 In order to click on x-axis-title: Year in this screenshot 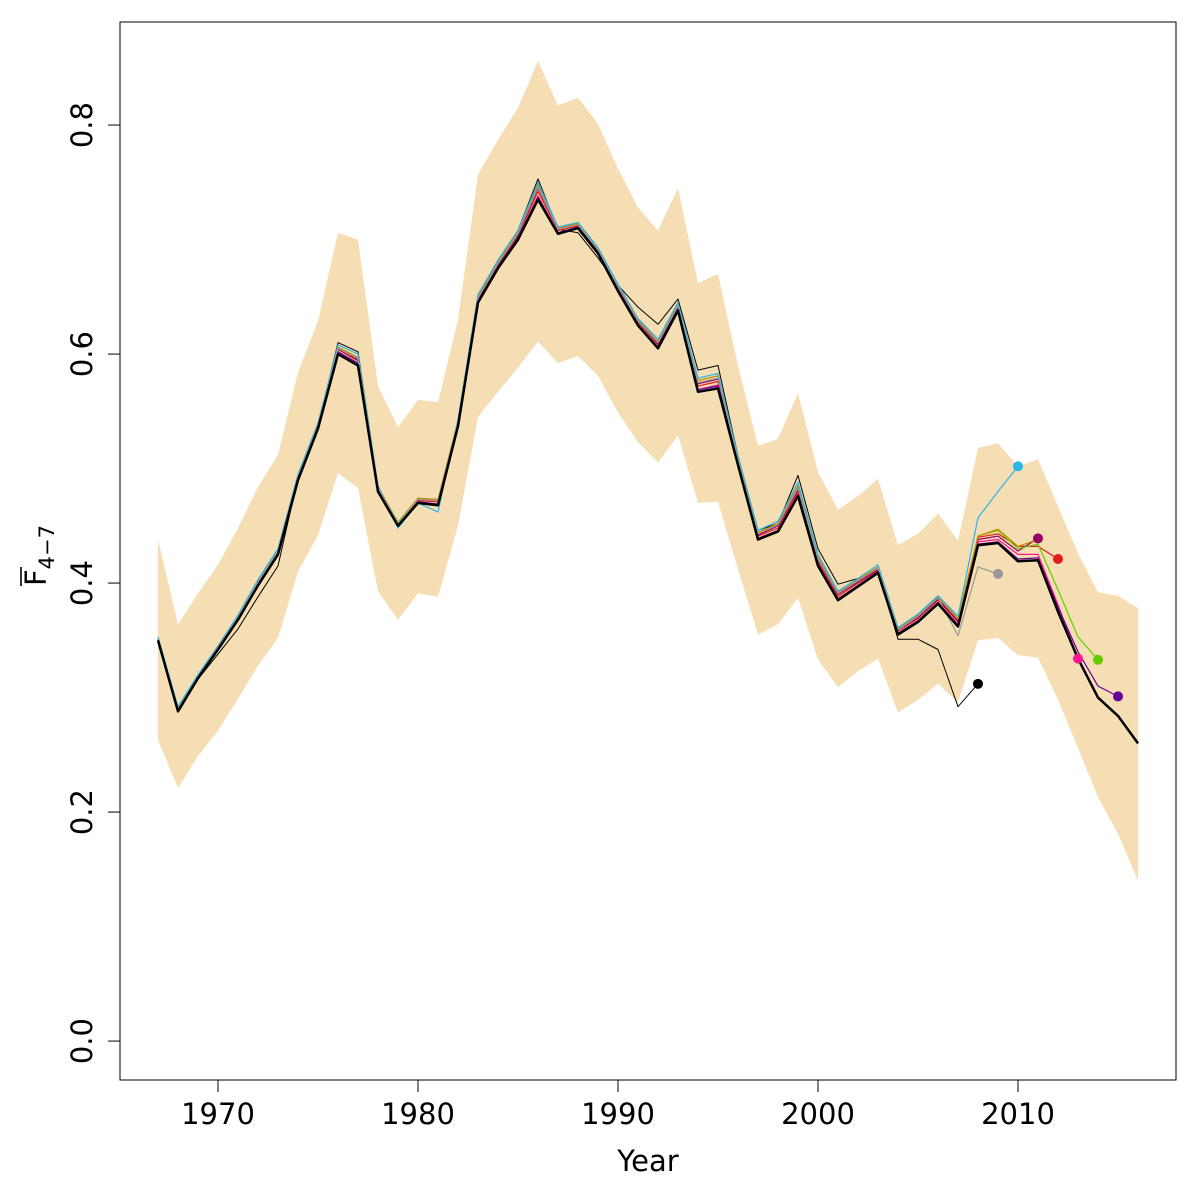, I will do `click(647, 1161)`.